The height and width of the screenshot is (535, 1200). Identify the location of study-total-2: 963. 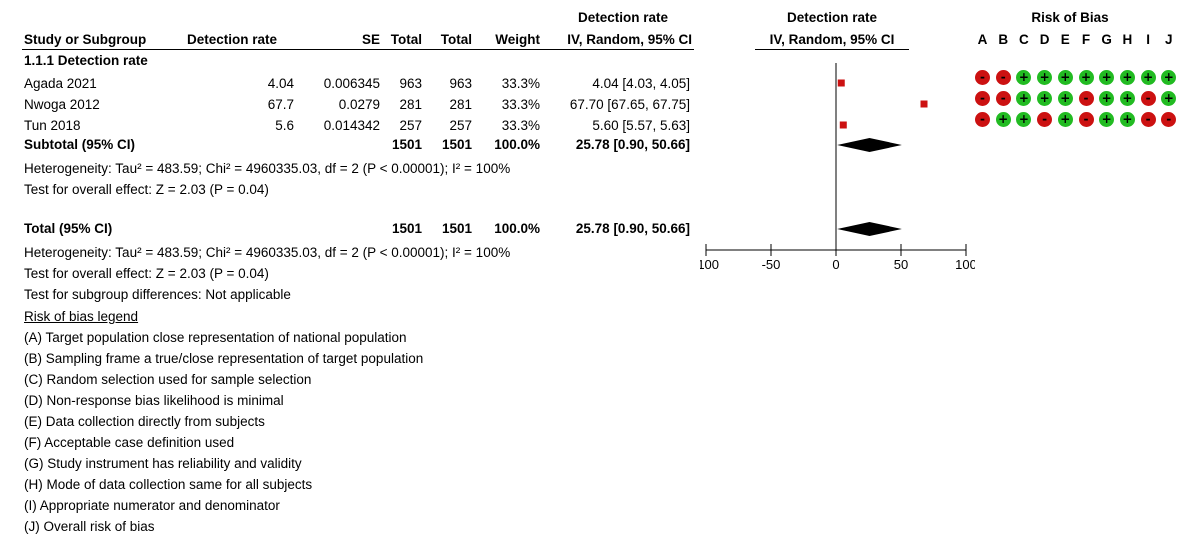
(460, 83).